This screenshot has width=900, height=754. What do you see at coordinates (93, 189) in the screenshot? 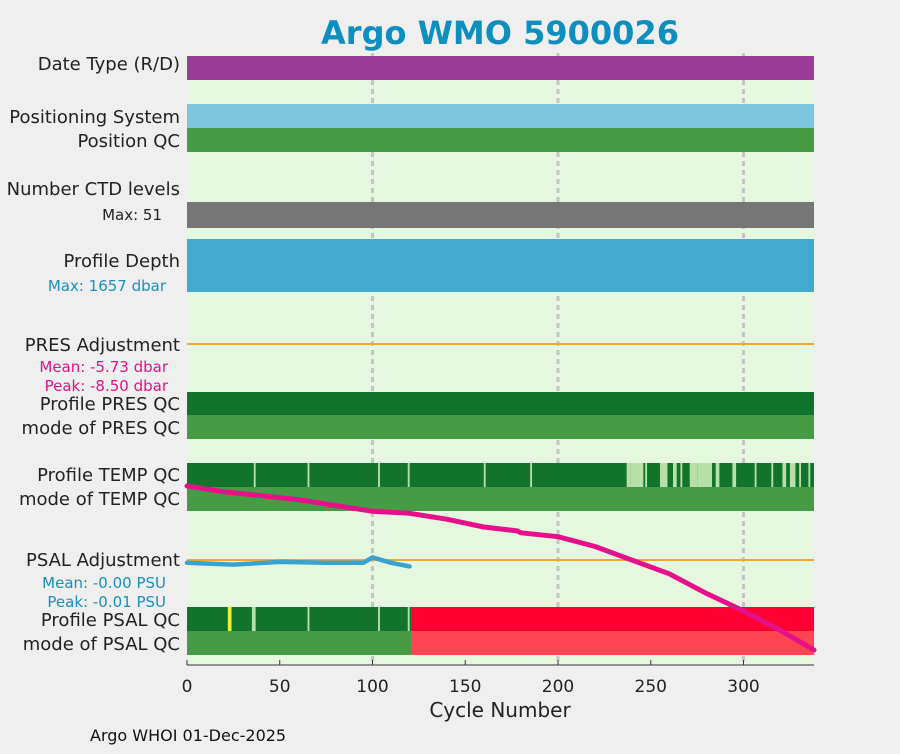
I see `label-ctd-levels: Number CTD levels` at bounding box center [93, 189].